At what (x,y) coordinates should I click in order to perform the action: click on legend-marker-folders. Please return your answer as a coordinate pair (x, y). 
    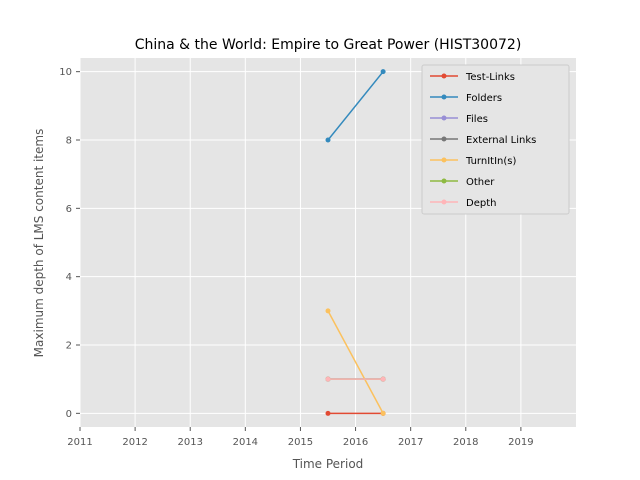
    Looking at the image, I should click on (444, 97).